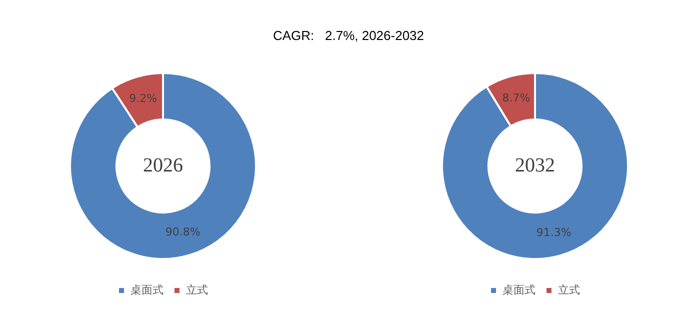 This screenshot has width=697, height=321. Describe the element at coordinates (349, 35) in the screenshot. I see `text: CAGR: 2.7%, 2026-2032` at that location.